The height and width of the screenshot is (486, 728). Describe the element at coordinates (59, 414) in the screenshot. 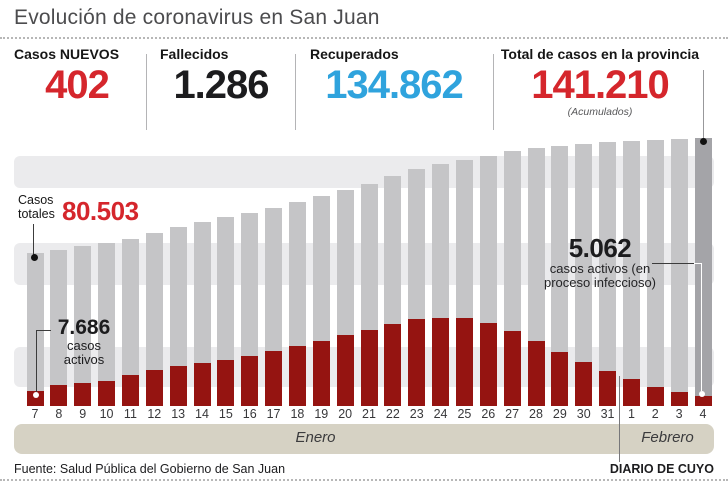

I see `x-axis-label-8: 8` at that location.